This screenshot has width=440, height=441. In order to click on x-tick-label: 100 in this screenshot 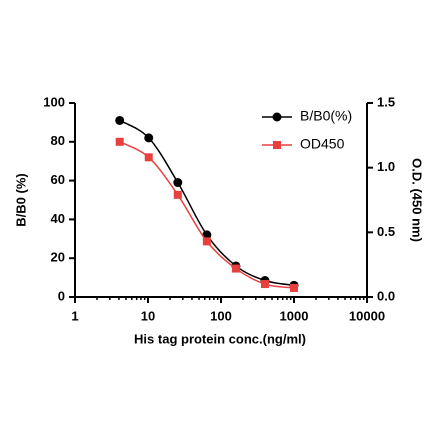, I will do `click(221, 315)`.